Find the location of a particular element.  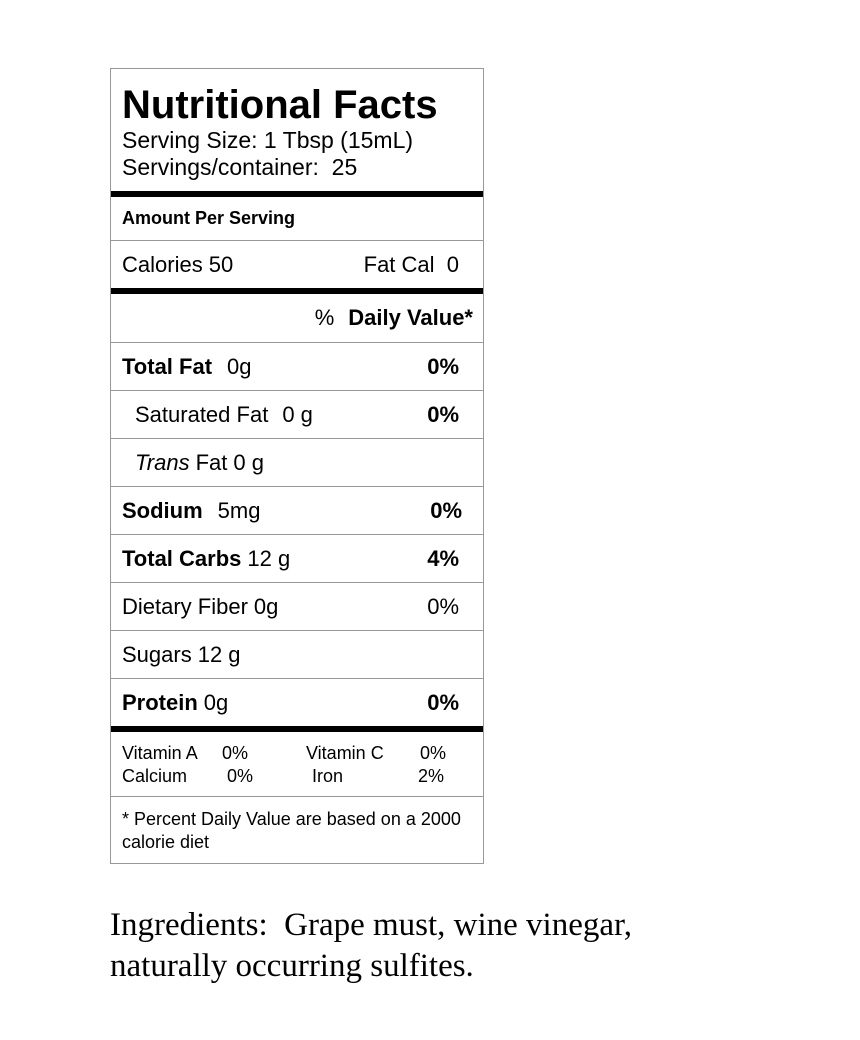

vitamins: Vitamin A 0% Vitamin C 0% Calcium 0% Iron 2% is located at coordinates (297, 761).